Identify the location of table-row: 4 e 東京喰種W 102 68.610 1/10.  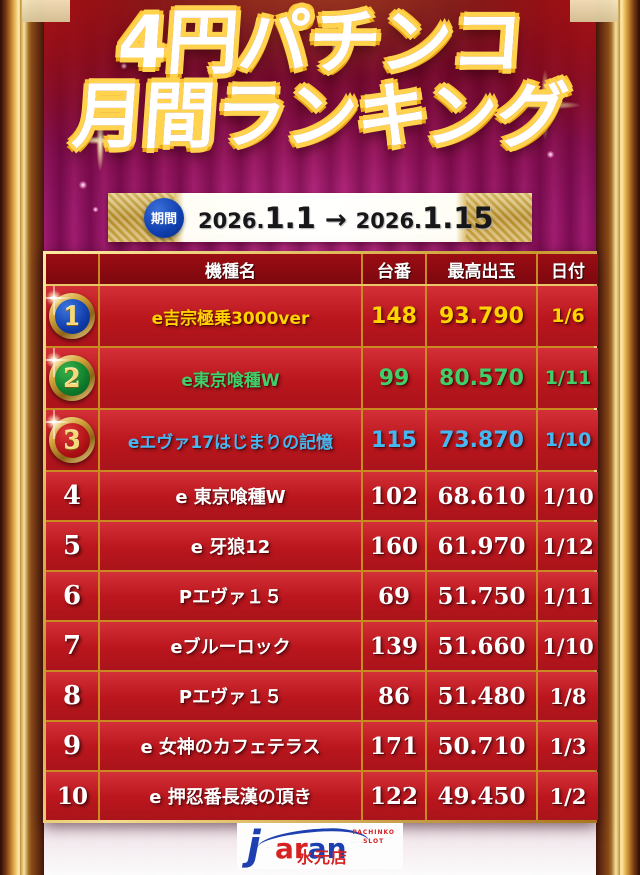
(321, 495).